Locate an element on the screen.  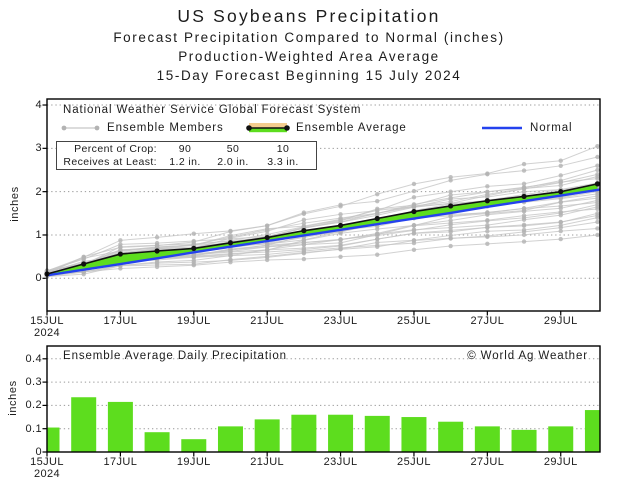
main-y-tick-label: 1 is located at coordinates (38, 234).